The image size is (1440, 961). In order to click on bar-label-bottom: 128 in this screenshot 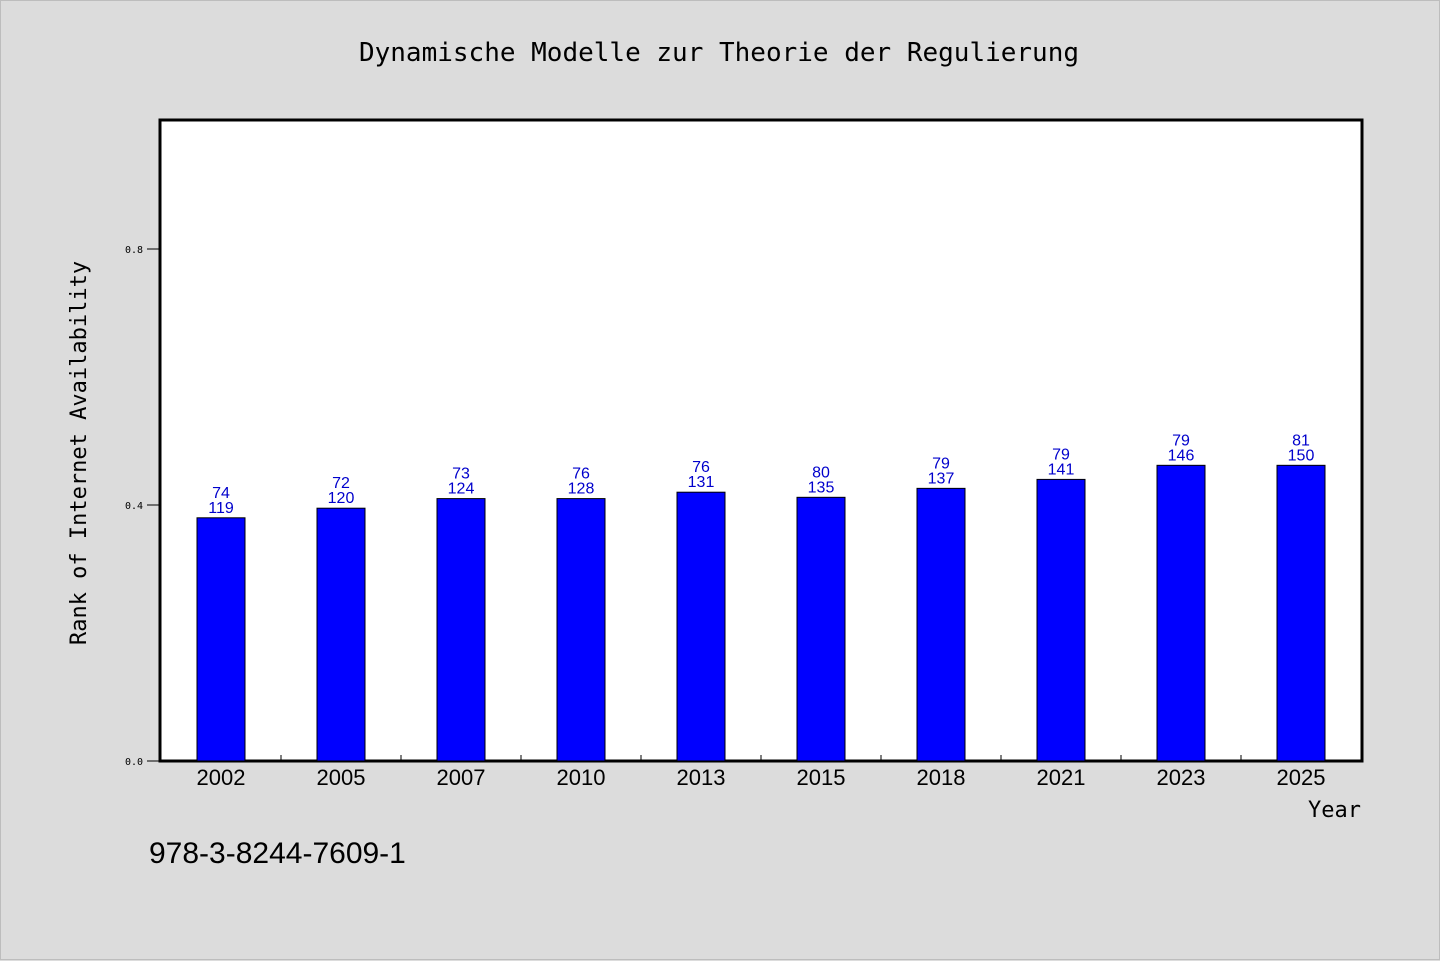, I will do `click(581, 489)`.